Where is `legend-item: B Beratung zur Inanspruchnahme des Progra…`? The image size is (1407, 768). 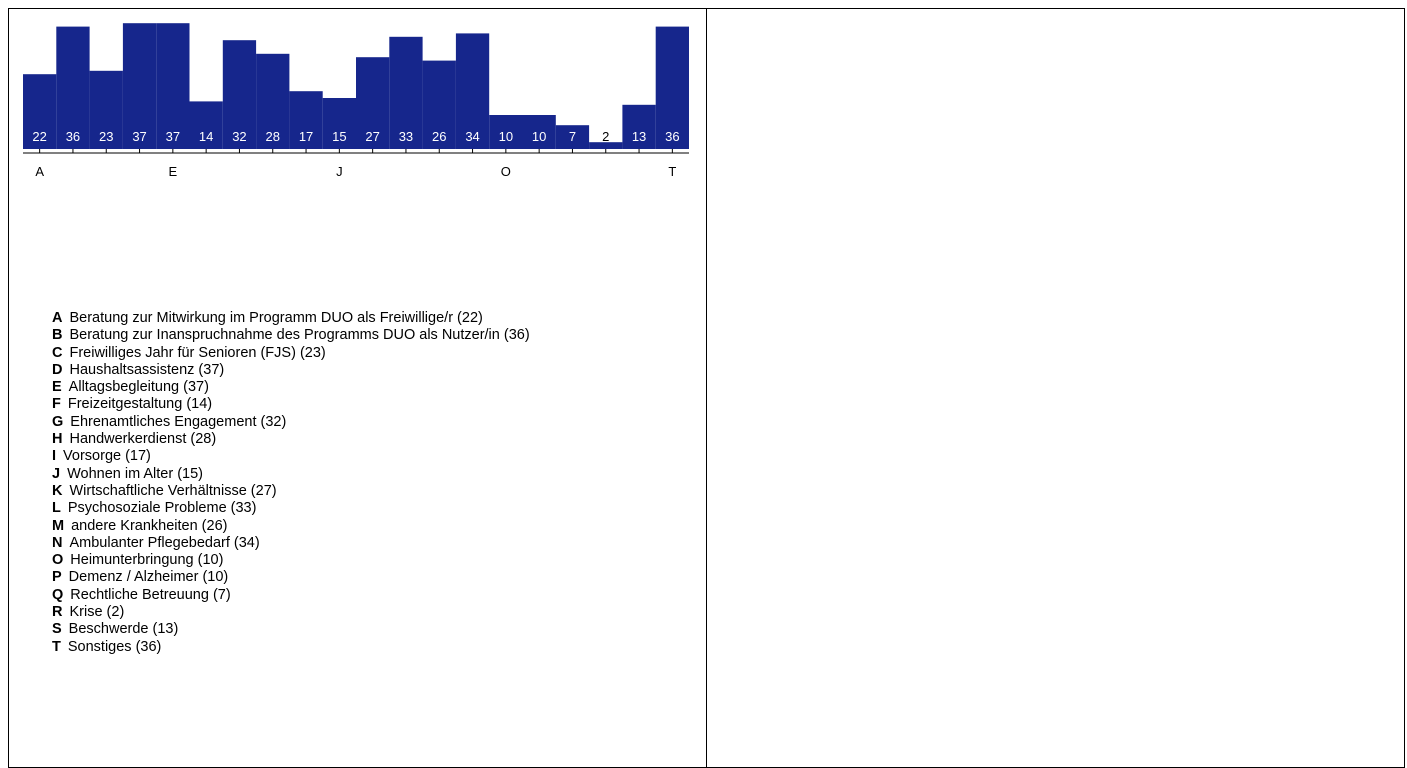 legend-item: B Beratung zur Inanspruchnahme des Progra… is located at coordinates (291, 335).